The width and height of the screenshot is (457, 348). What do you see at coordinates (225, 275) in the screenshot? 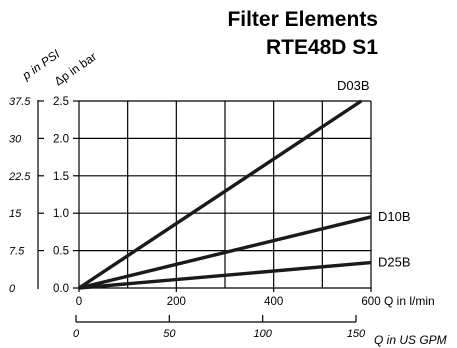
I see `series-line-d25b` at bounding box center [225, 275].